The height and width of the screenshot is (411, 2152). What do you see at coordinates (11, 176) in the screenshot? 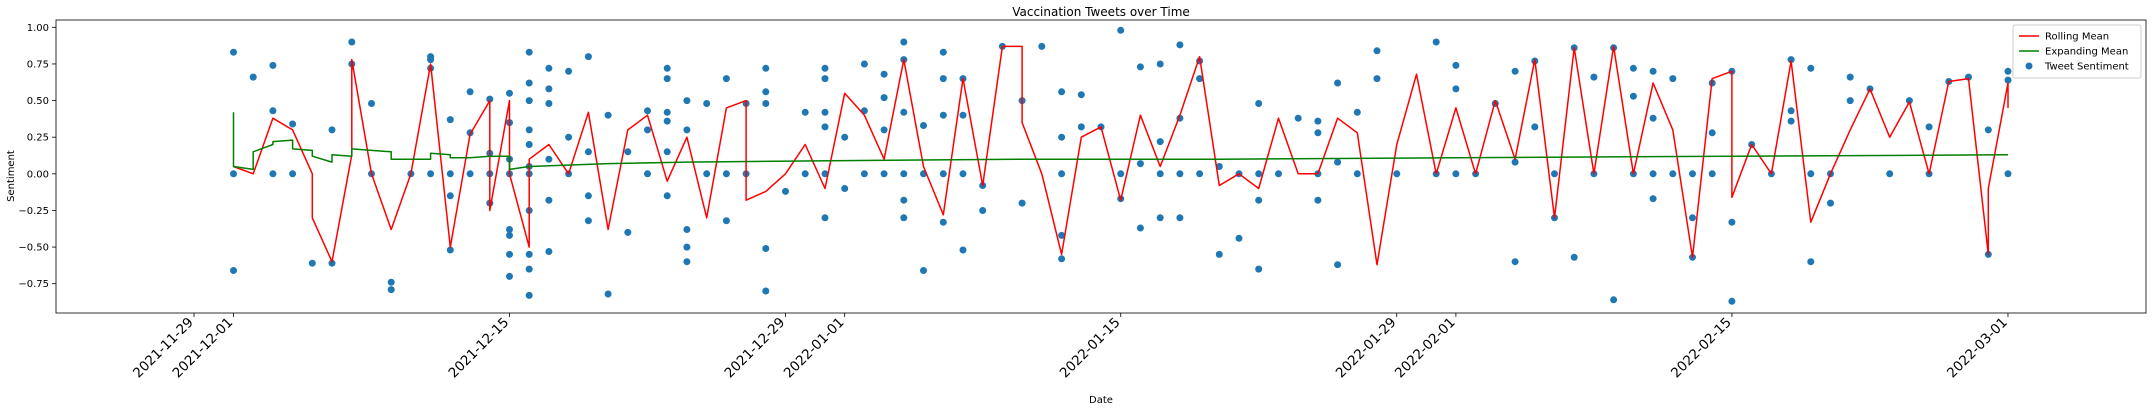
I see `y-axis-label: Sentiment` at bounding box center [11, 176].